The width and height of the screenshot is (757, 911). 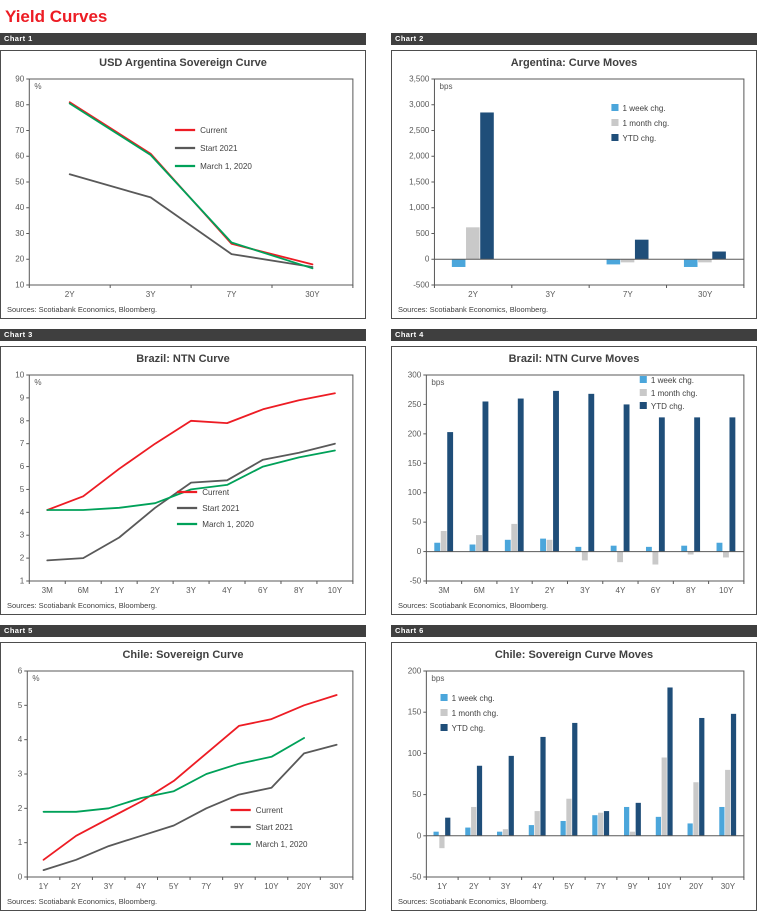 What do you see at coordinates (20, 233) in the screenshot?
I see `svg-text: 30` at bounding box center [20, 233].